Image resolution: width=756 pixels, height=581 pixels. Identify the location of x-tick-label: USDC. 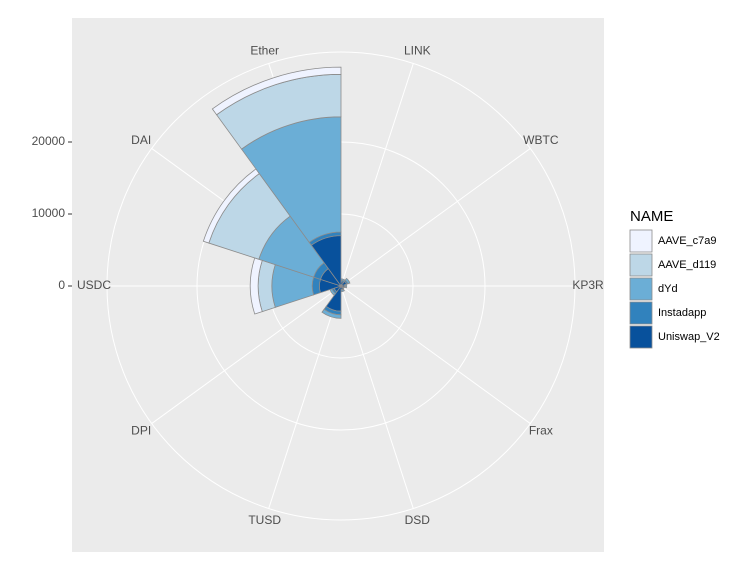
(94, 285).